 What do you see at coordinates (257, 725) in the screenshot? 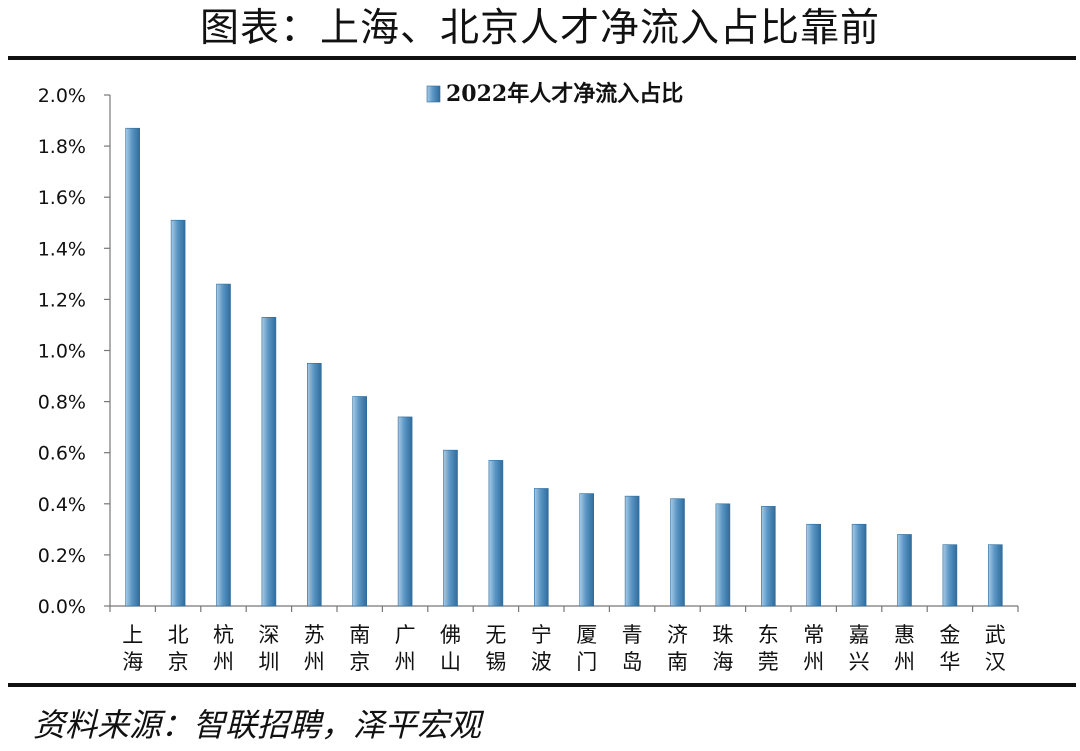
I see `source-note: 资料来源：智联招聘，泽平宏观` at bounding box center [257, 725].